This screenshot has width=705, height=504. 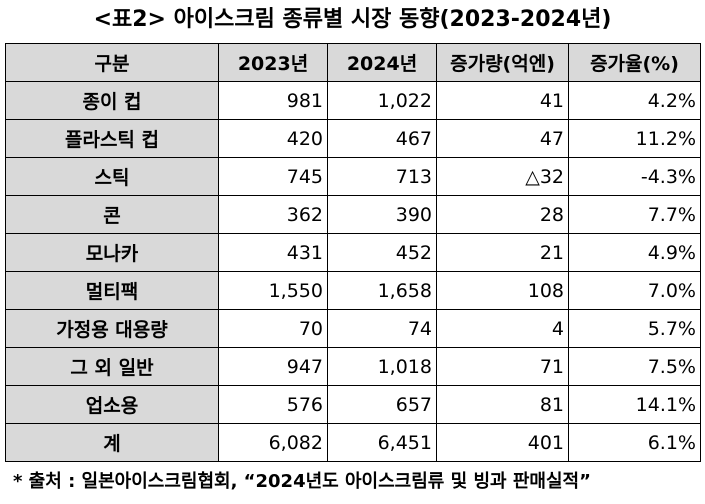 What do you see at coordinates (382, 252) in the screenshot?
I see `row-2024-value: 452` at bounding box center [382, 252].